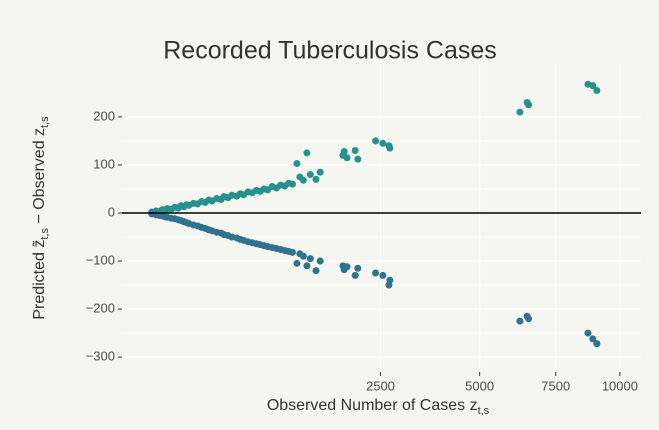 This screenshot has height=430, width=659. I want to click on chart-title: Recorded Tuberculosis Cases, so click(330, 51).